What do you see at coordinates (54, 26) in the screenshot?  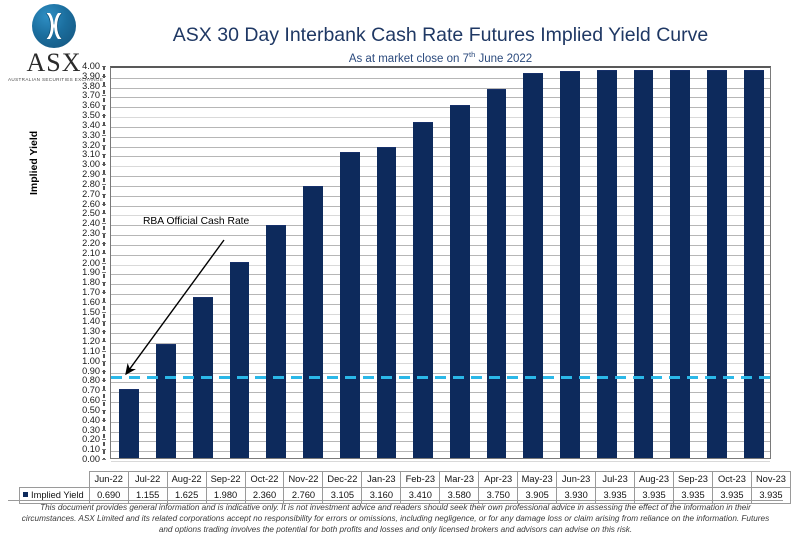 I see `asx-logo-glyph-icon` at bounding box center [54, 26].